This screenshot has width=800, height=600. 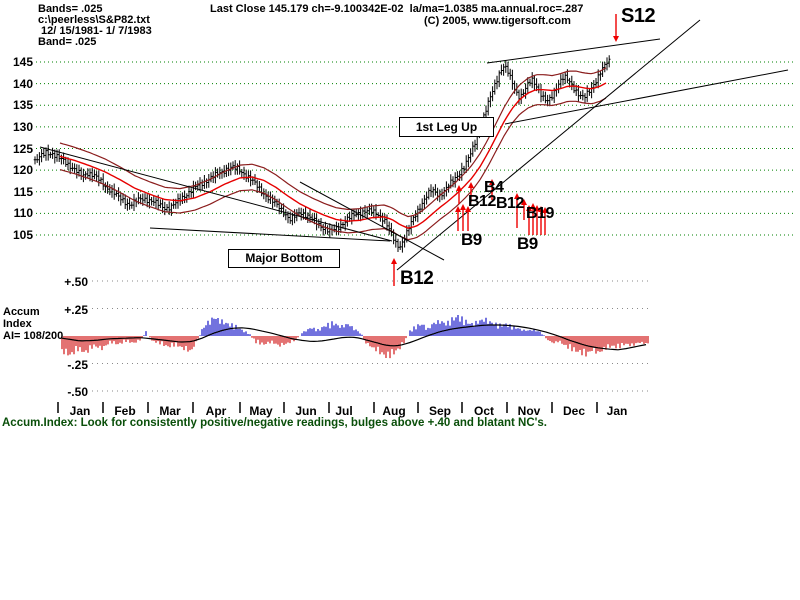 I want to click on accum-label-line2: Index, so click(x=17, y=324).